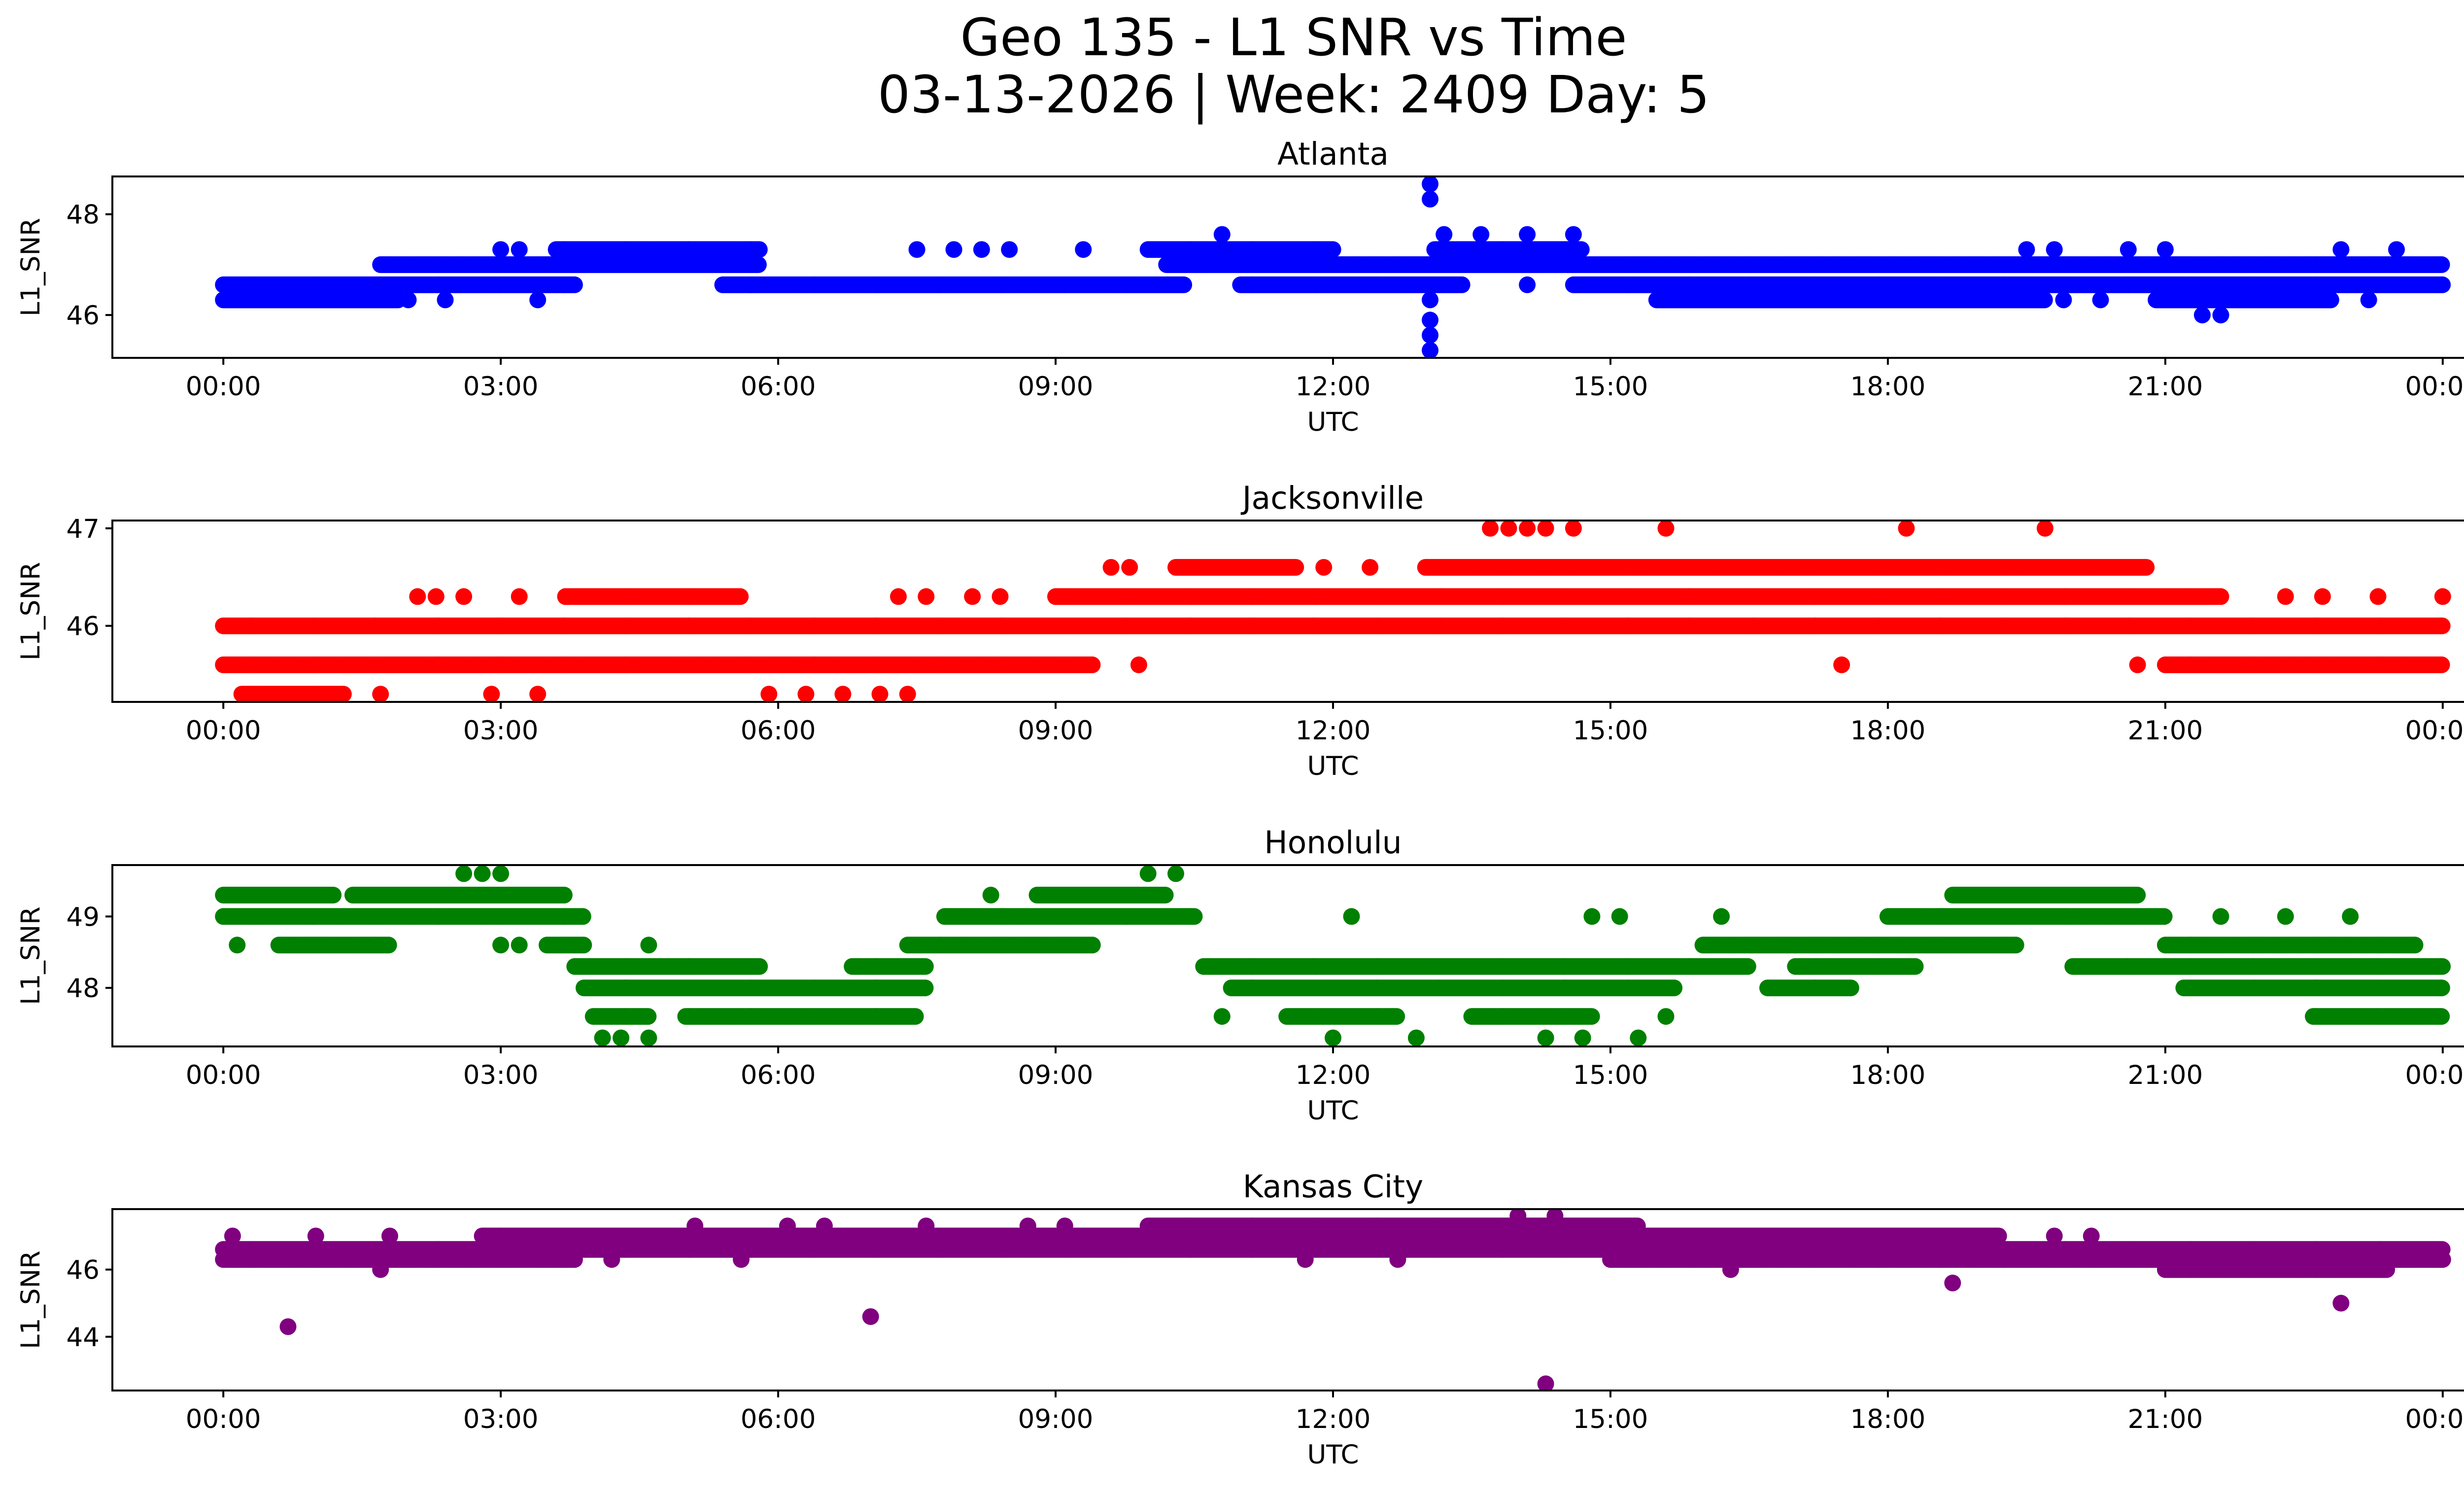  I want to click on atlanta-x-tick-label: 21:00, so click(2165, 387).